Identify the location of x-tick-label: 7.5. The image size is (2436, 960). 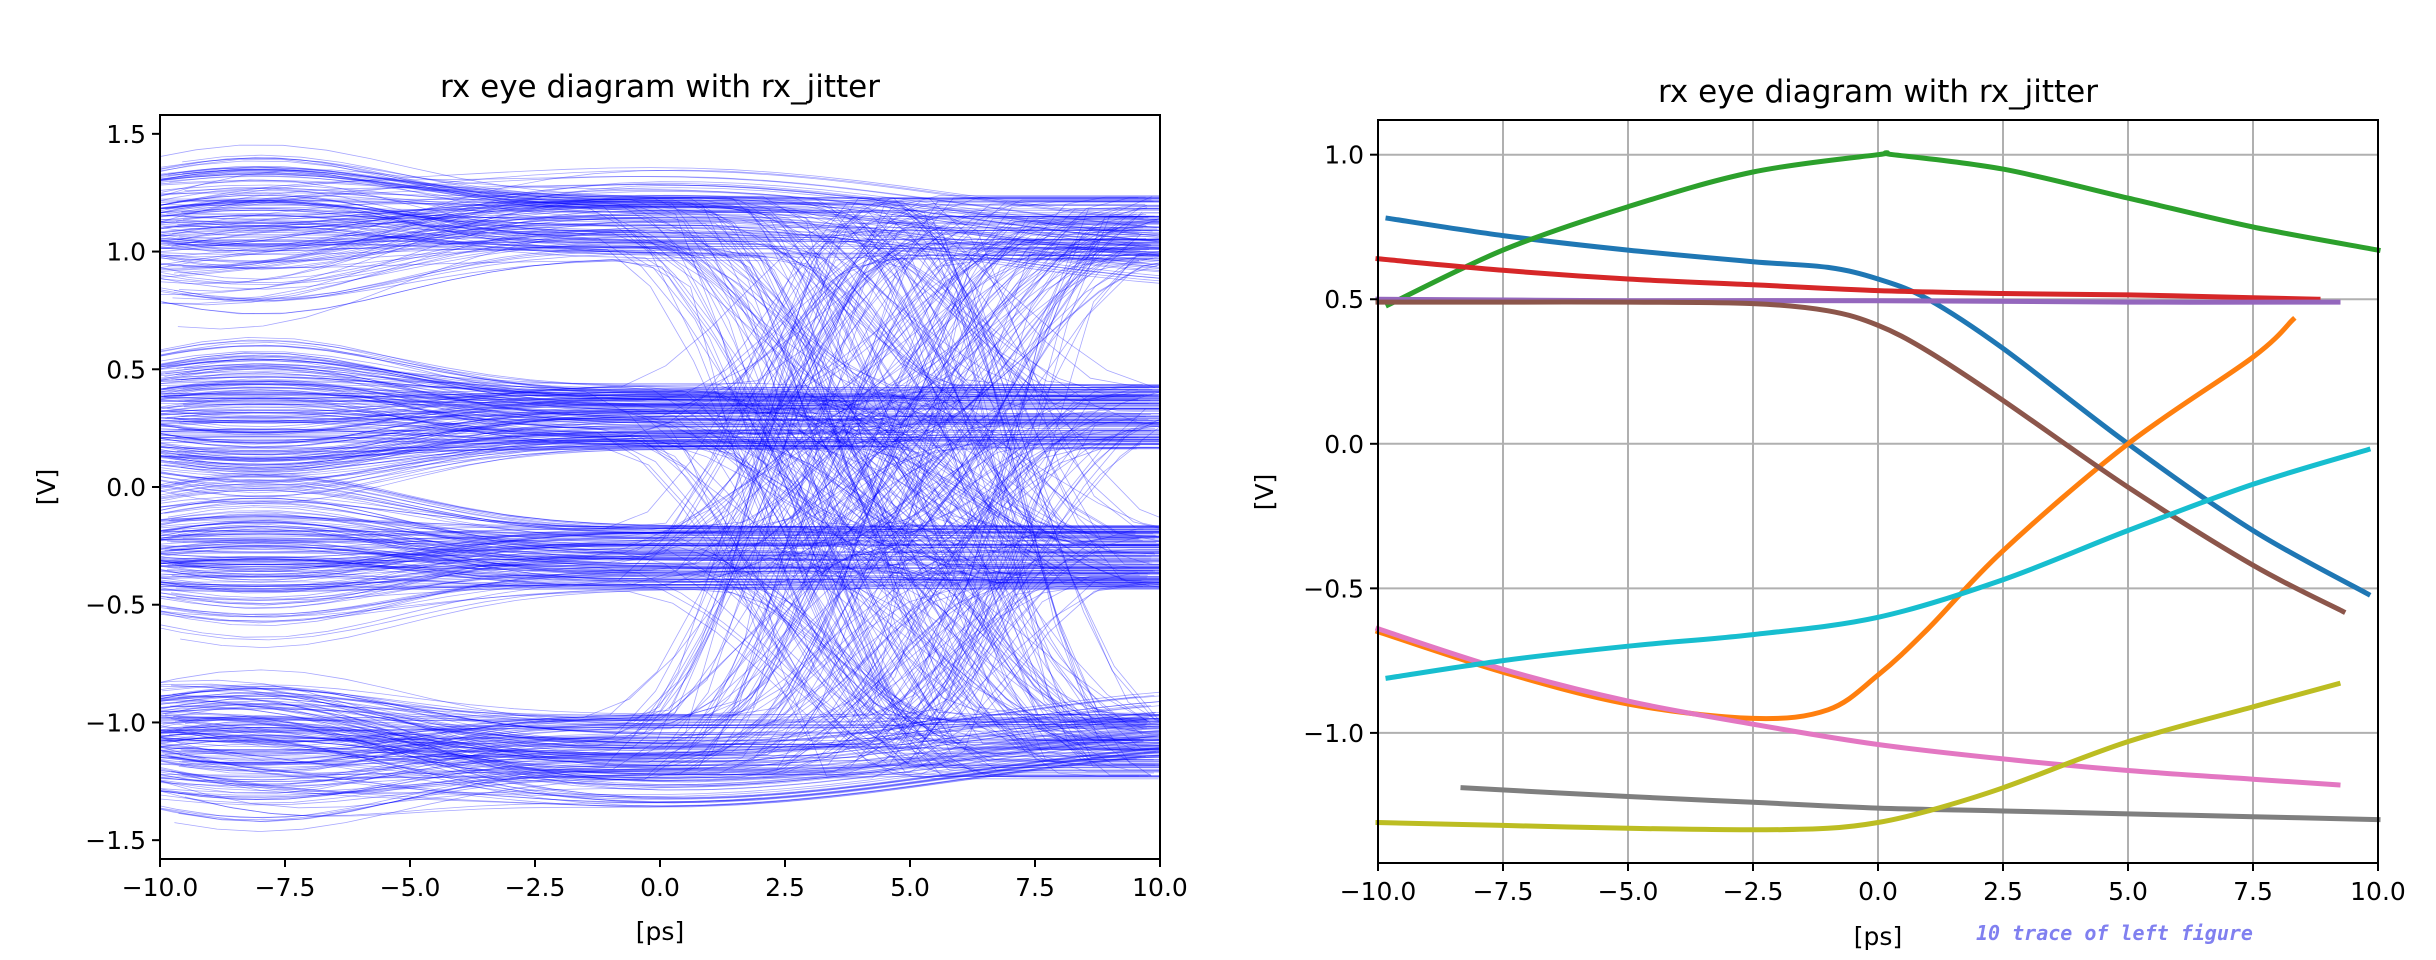
(2253, 891).